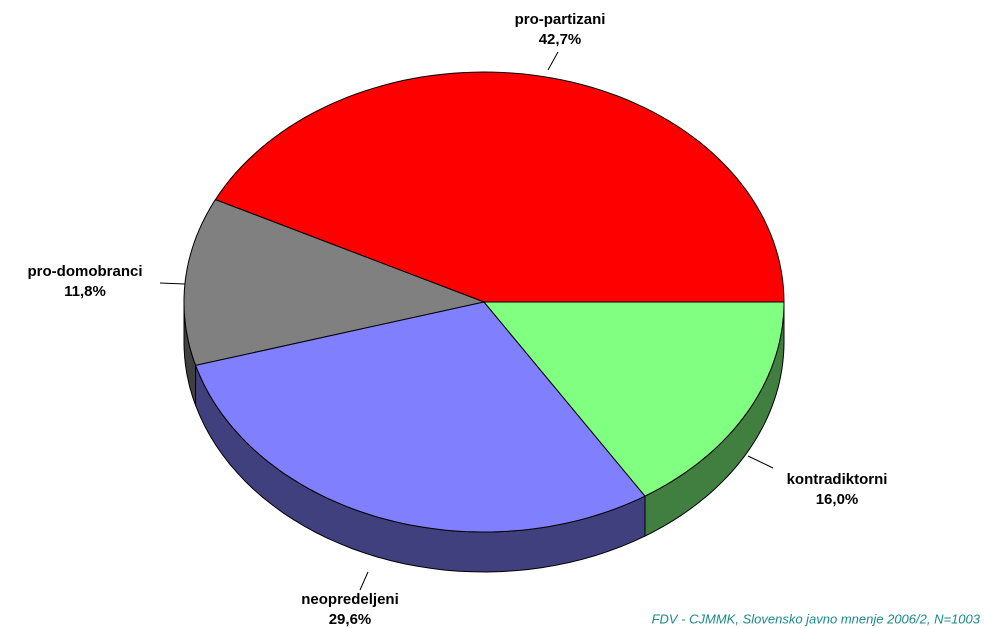 This screenshot has width=984, height=628. I want to click on slice-value-label: 11,8%, so click(85, 291).